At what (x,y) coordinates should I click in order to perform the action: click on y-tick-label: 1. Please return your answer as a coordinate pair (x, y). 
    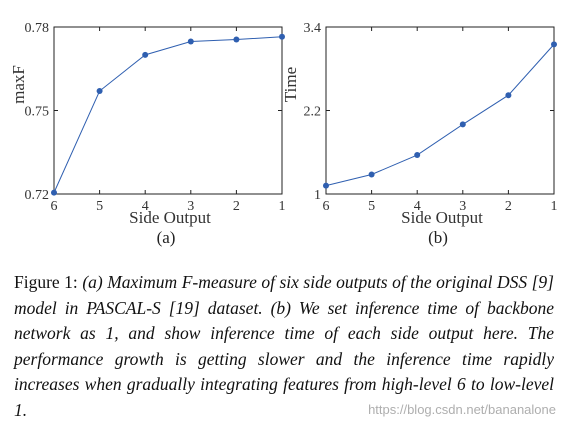
    Looking at the image, I should click on (317, 195).